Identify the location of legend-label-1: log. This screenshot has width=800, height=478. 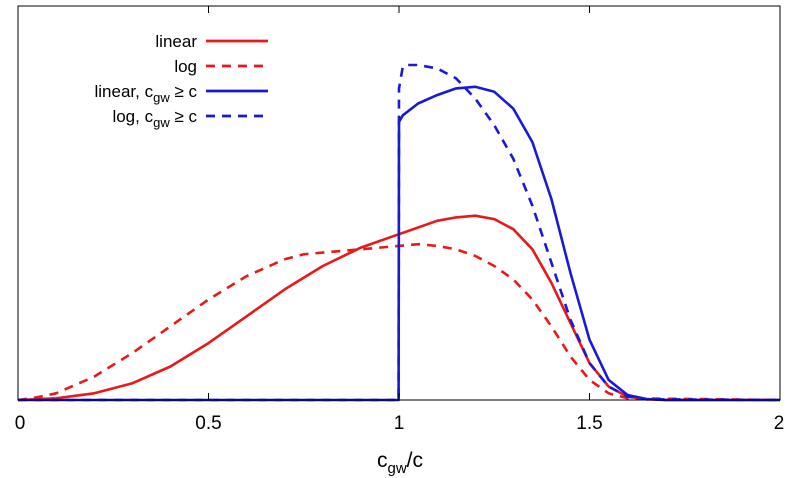
(185, 66).